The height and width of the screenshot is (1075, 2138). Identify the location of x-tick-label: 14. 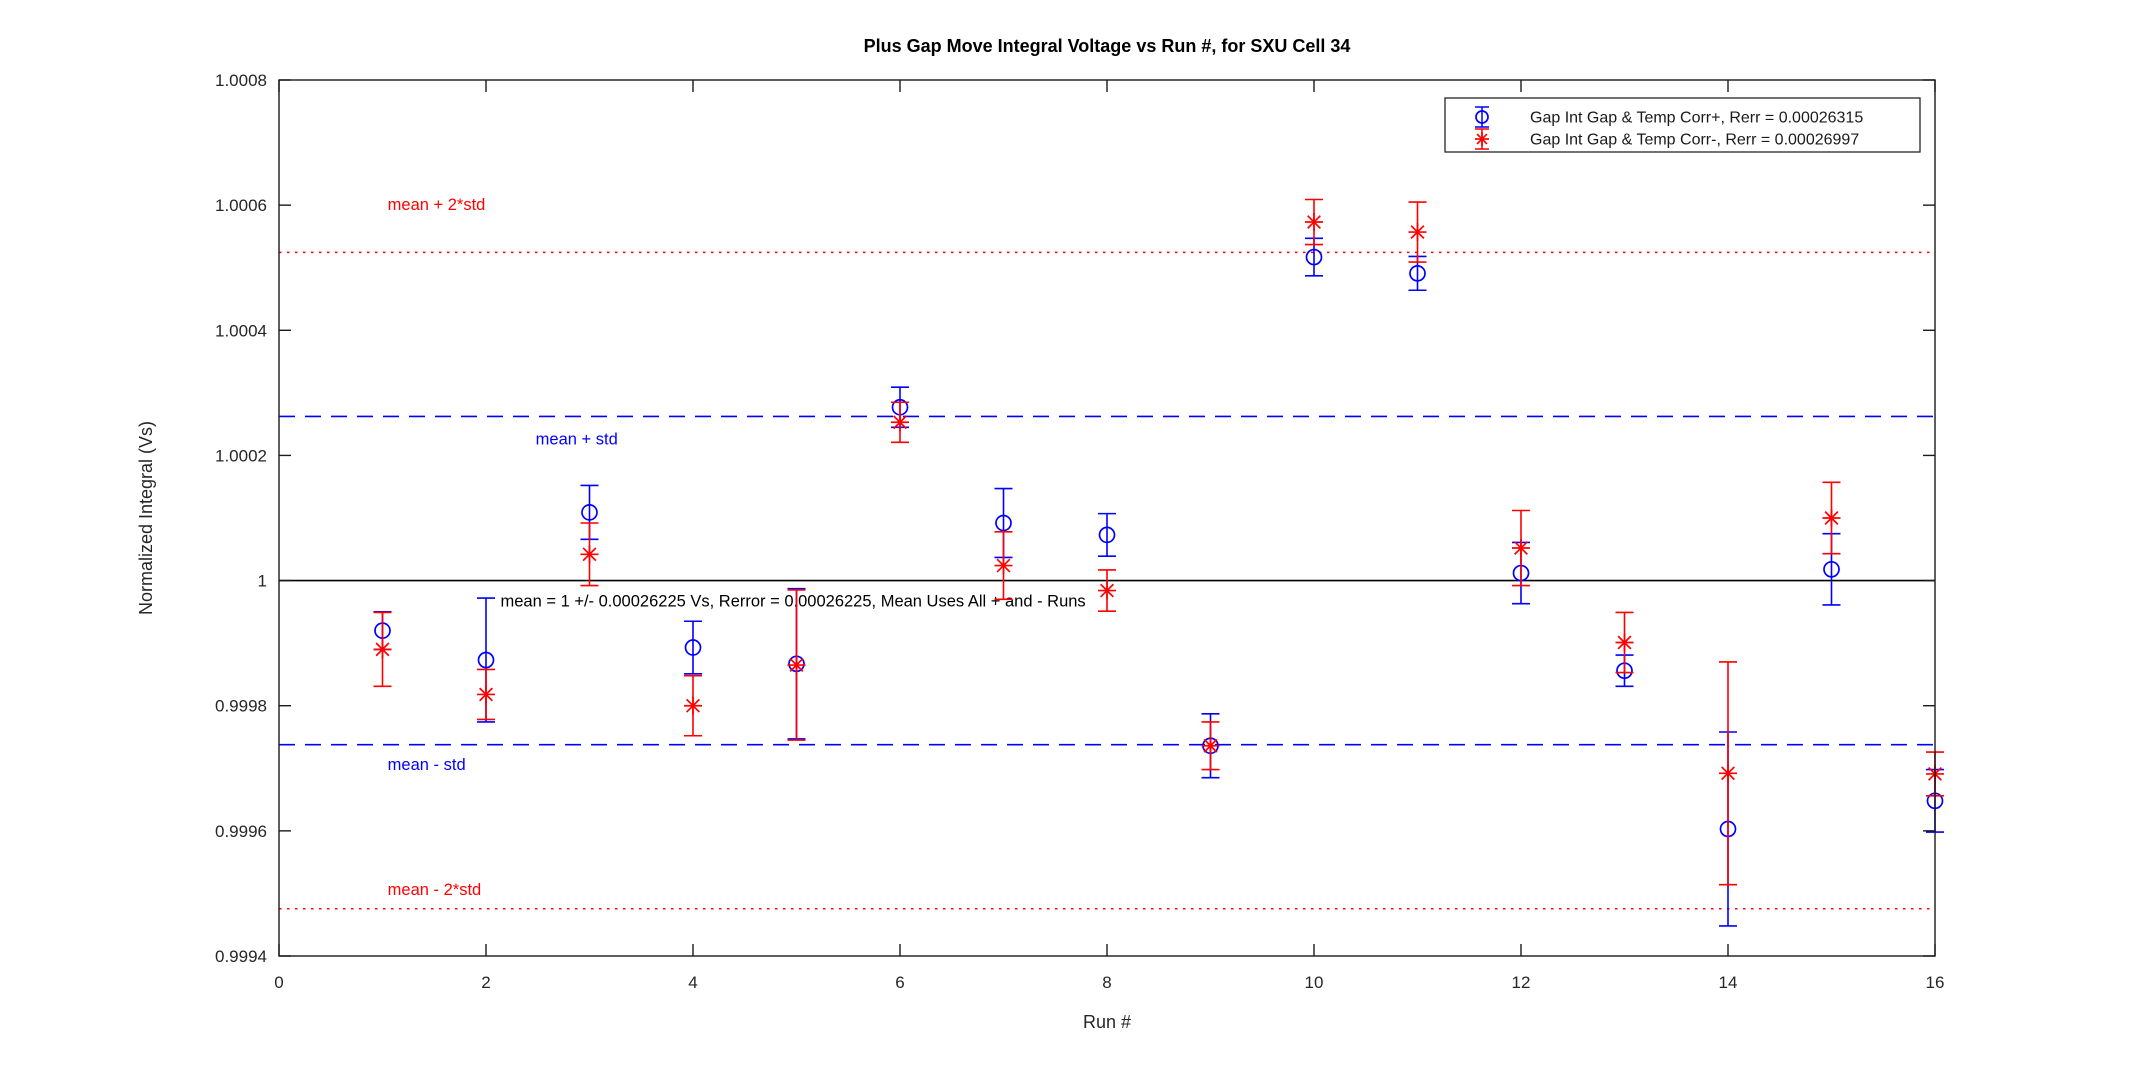
(1728, 982).